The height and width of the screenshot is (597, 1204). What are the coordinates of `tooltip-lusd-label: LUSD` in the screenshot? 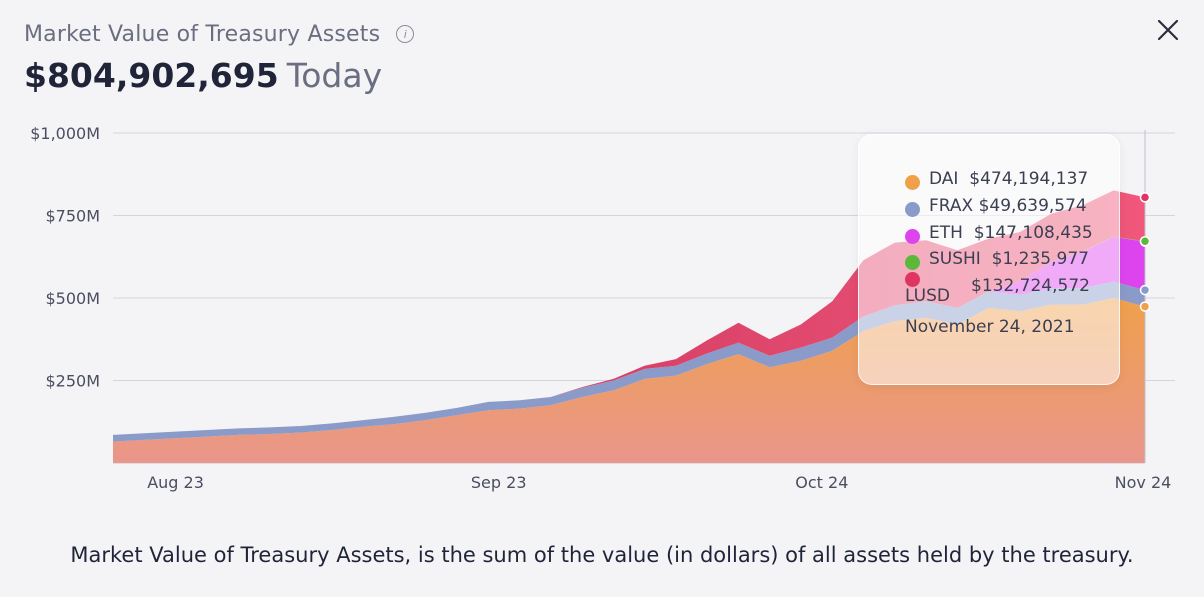 It's located at (927, 296).